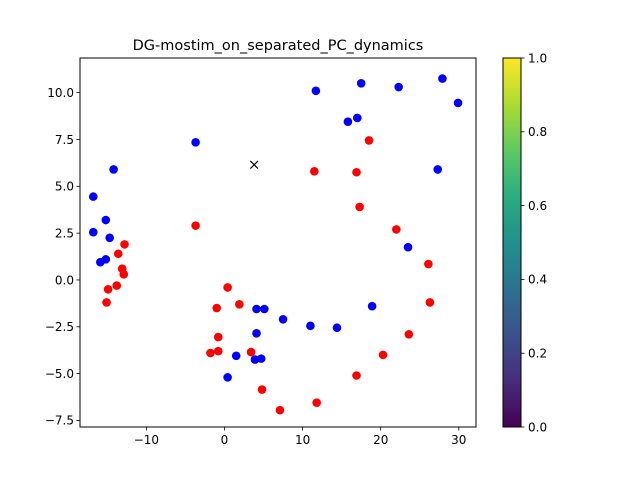 The width and height of the screenshot is (640, 480). Describe the element at coordinates (225, 440) in the screenshot. I see `x-tick-label: 0` at that location.